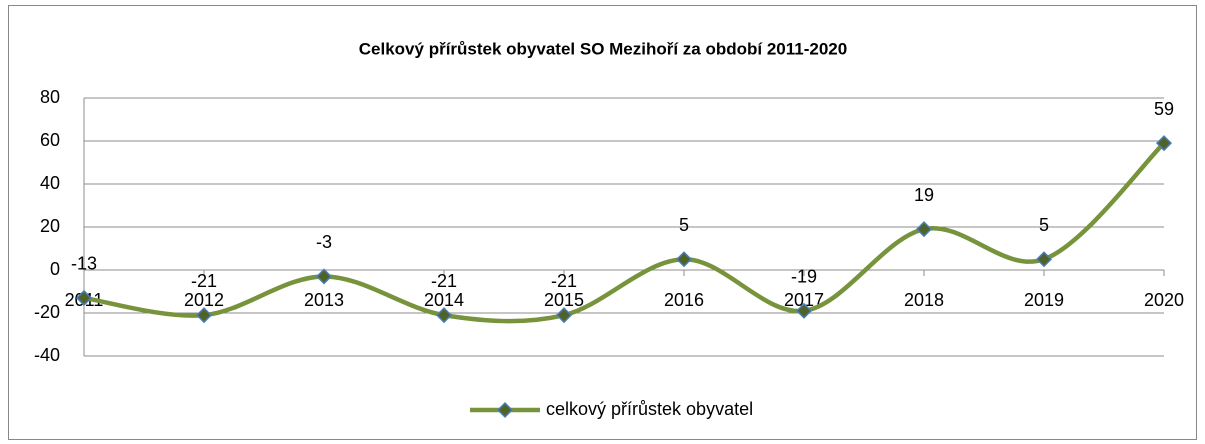 This screenshot has height=444, width=1205. What do you see at coordinates (47, 312) in the screenshot?
I see `y-tick-label: -20` at bounding box center [47, 312].